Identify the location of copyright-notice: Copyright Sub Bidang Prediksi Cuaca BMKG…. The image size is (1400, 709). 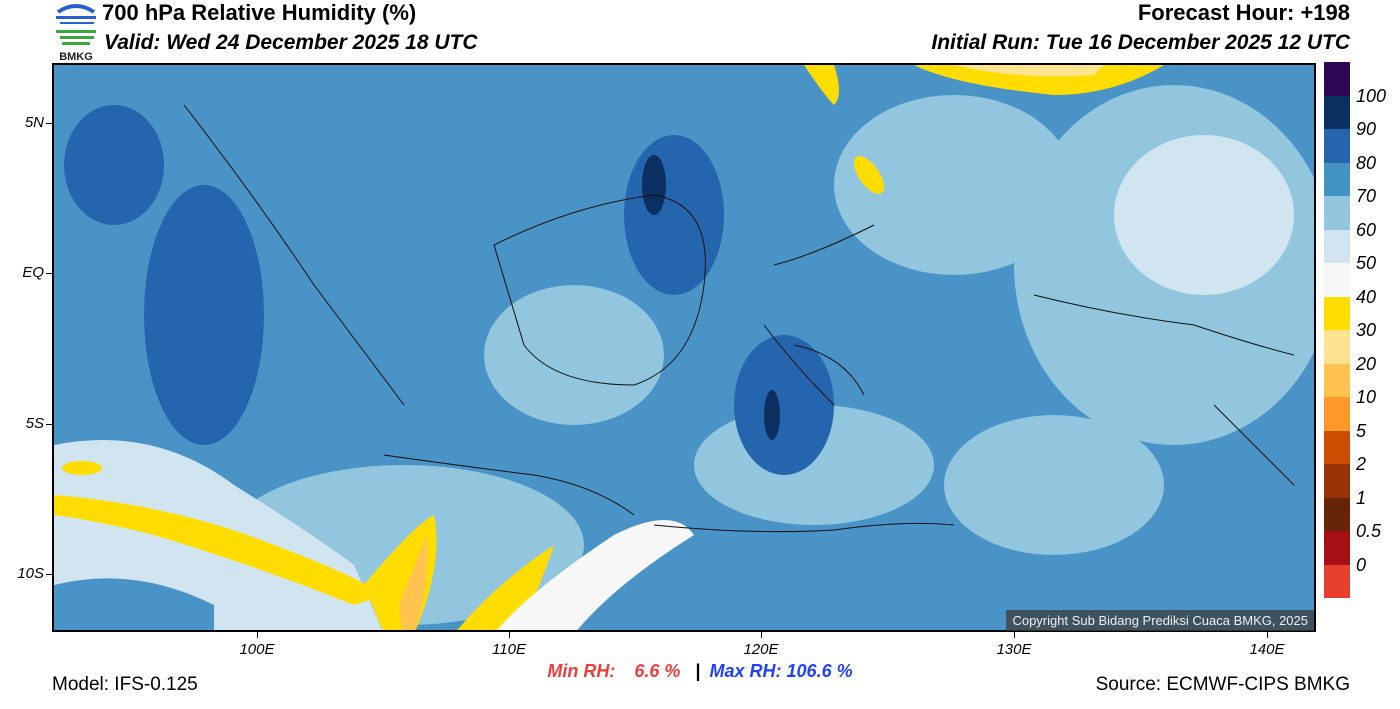
(1160, 620).